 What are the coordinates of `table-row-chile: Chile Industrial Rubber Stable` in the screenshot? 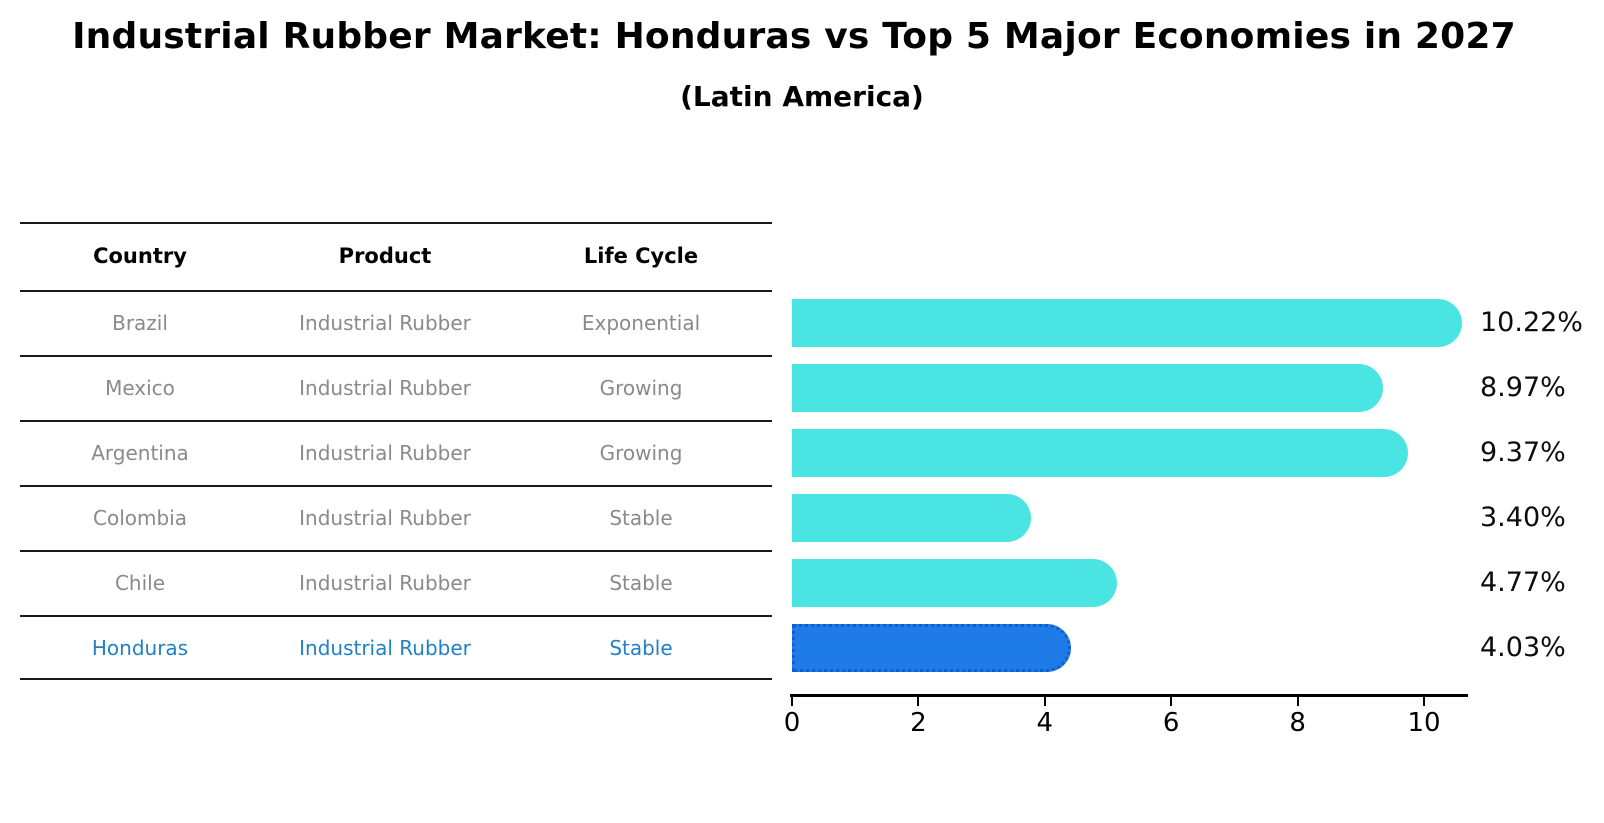 It's located at (396, 582).